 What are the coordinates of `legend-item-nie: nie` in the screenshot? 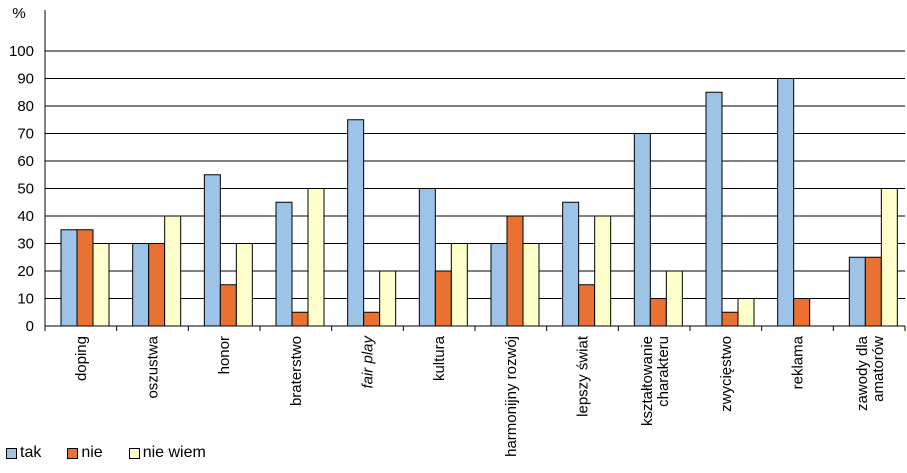 It's located at (85, 453).